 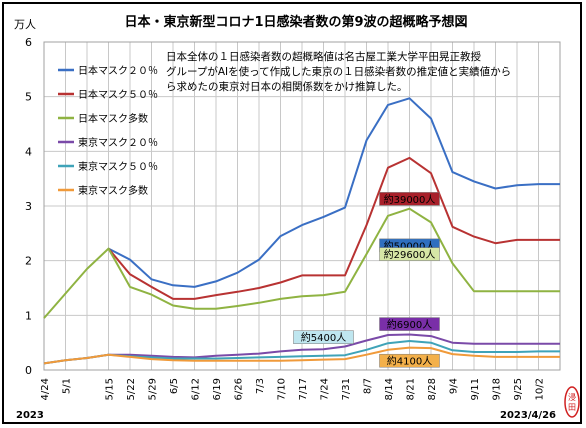 I want to click on x-tick-label: 8/21, so click(x=411, y=389).